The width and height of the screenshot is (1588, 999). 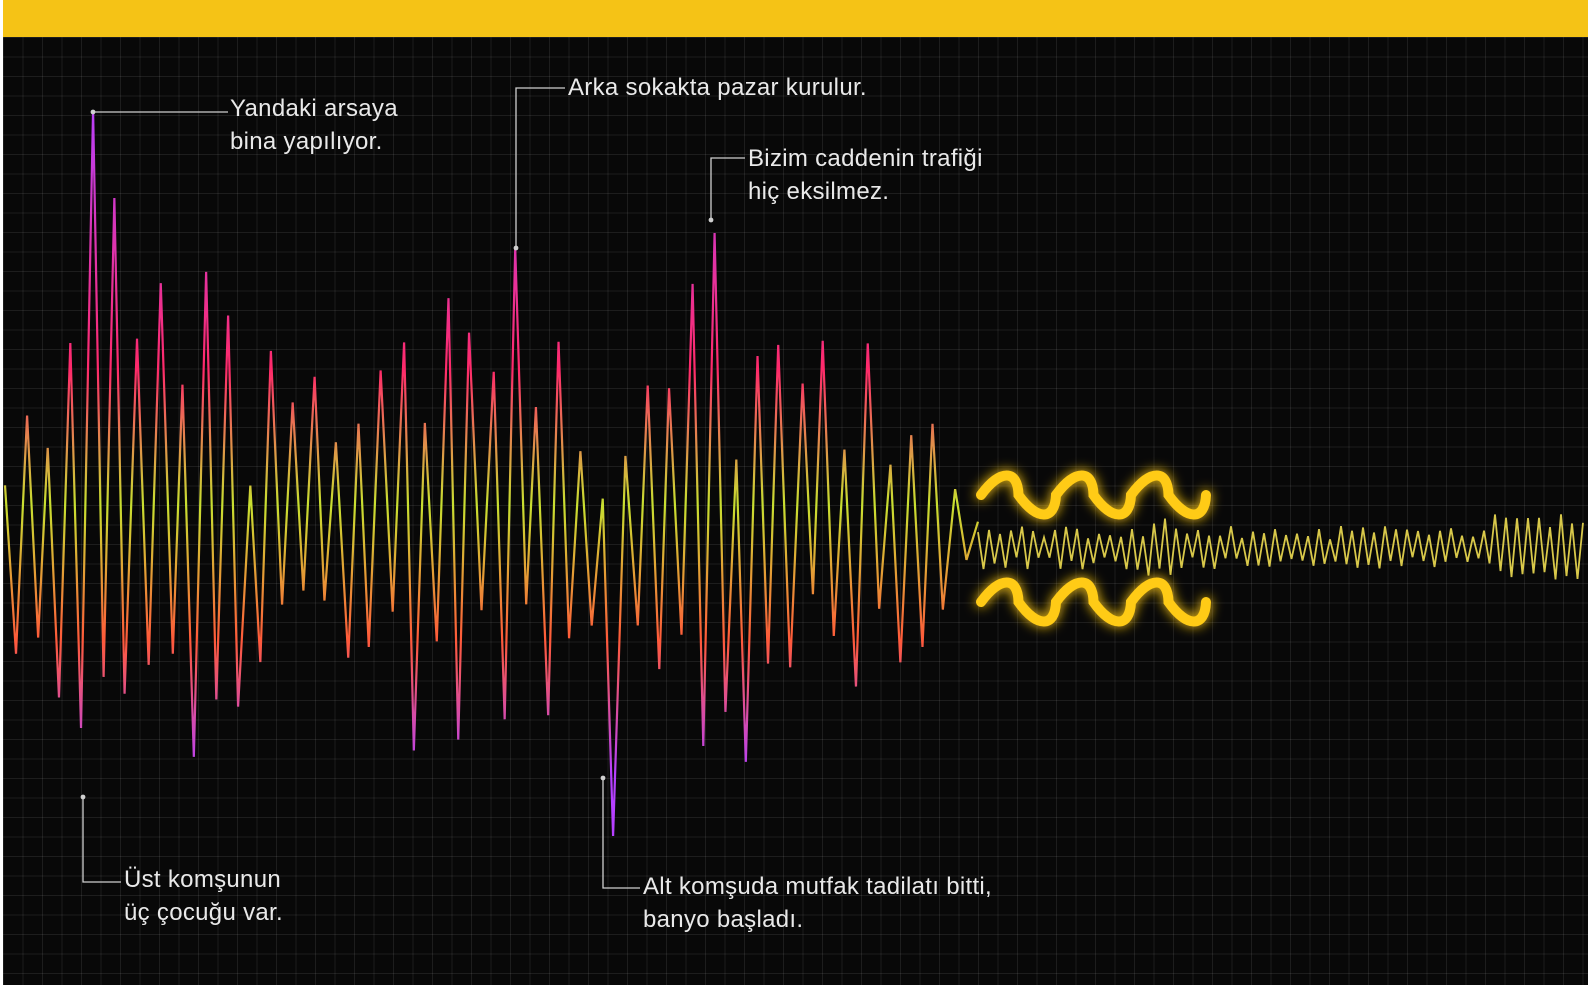 I want to click on callout-traffic: Bizim caddenin trafiği hiç eksilmez., so click(x=865, y=175).